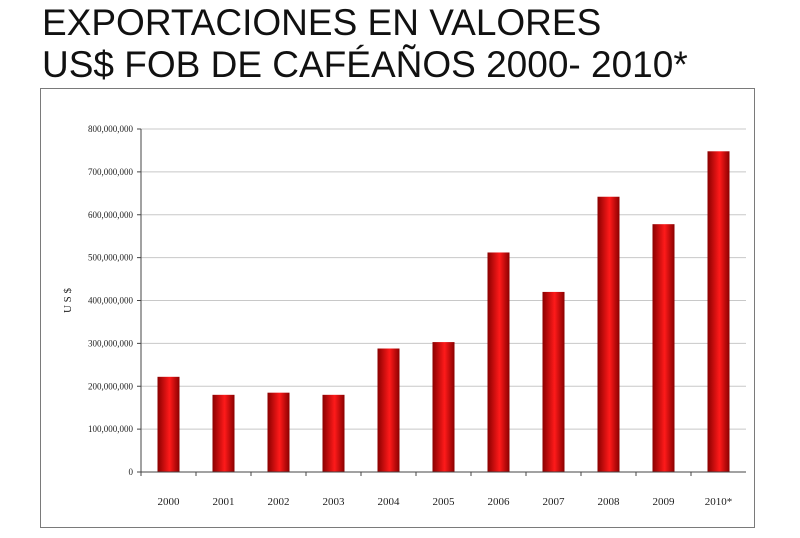 The image size is (800, 538). I want to click on y-tick-label: 400,000,000, so click(111, 301).